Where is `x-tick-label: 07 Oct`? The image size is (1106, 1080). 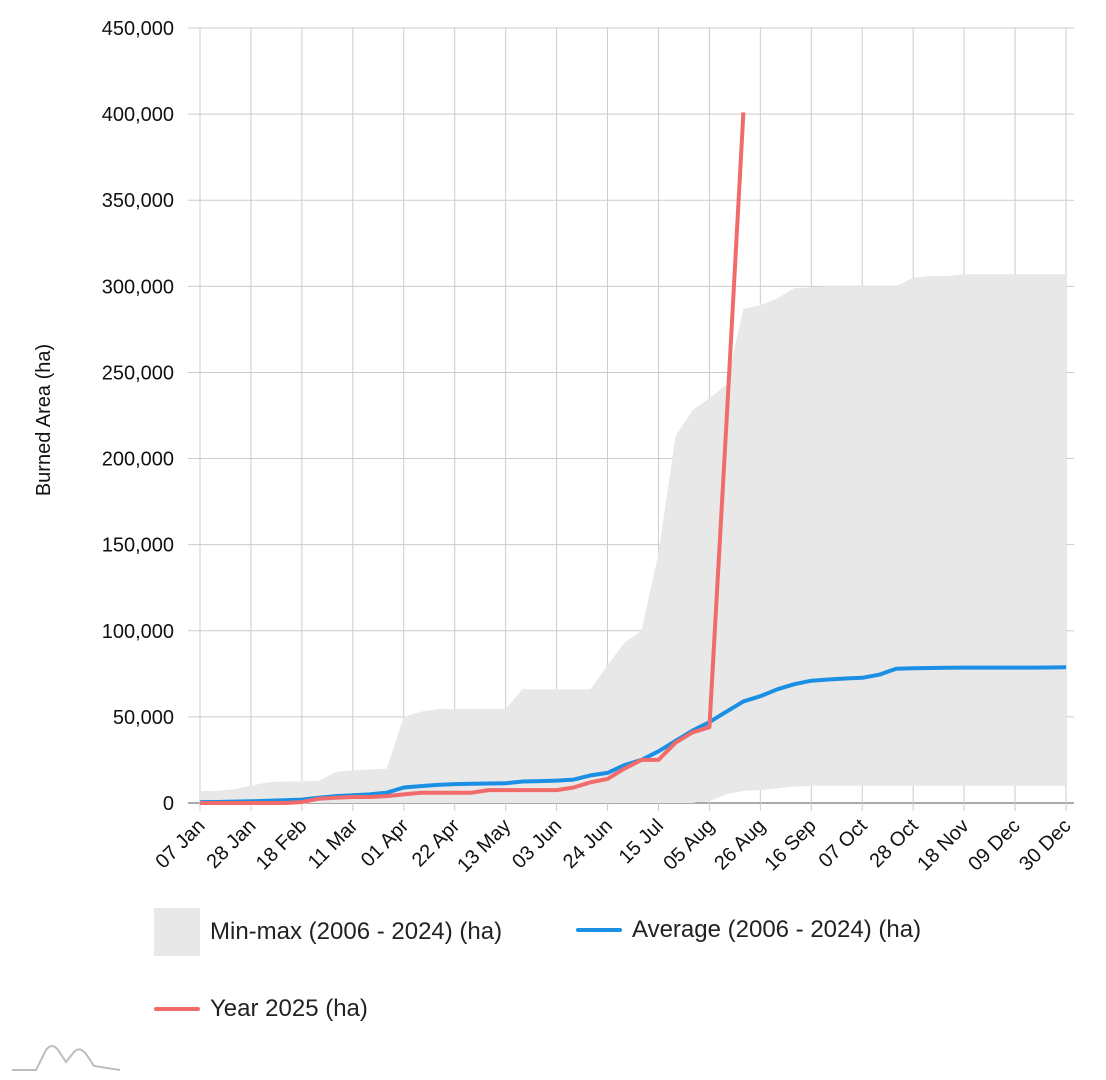
x-tick-label: 07 Oct is located at coordinates (844, 844).